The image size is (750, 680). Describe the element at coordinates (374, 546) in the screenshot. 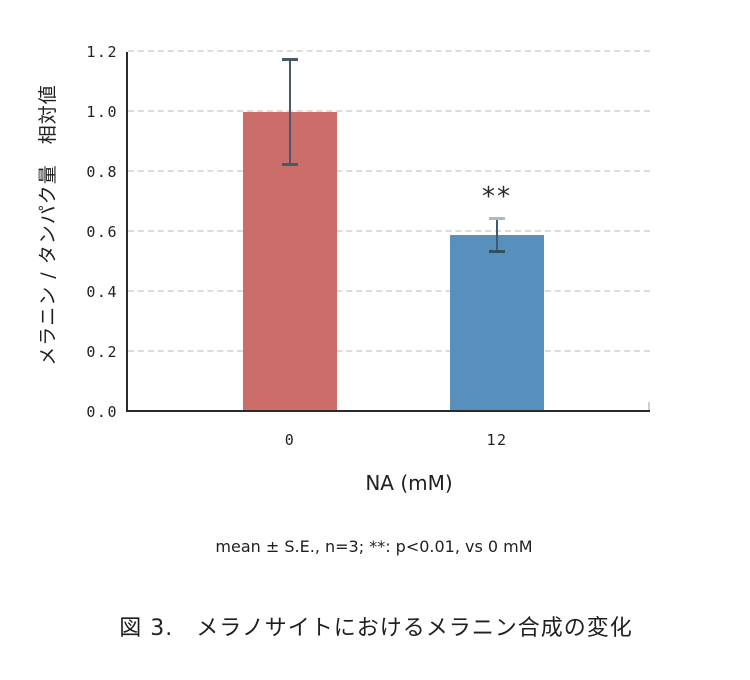

I see `stats-note: mean ± S.E., n=3; **: p<0.01, vs 0 mM` at that location.